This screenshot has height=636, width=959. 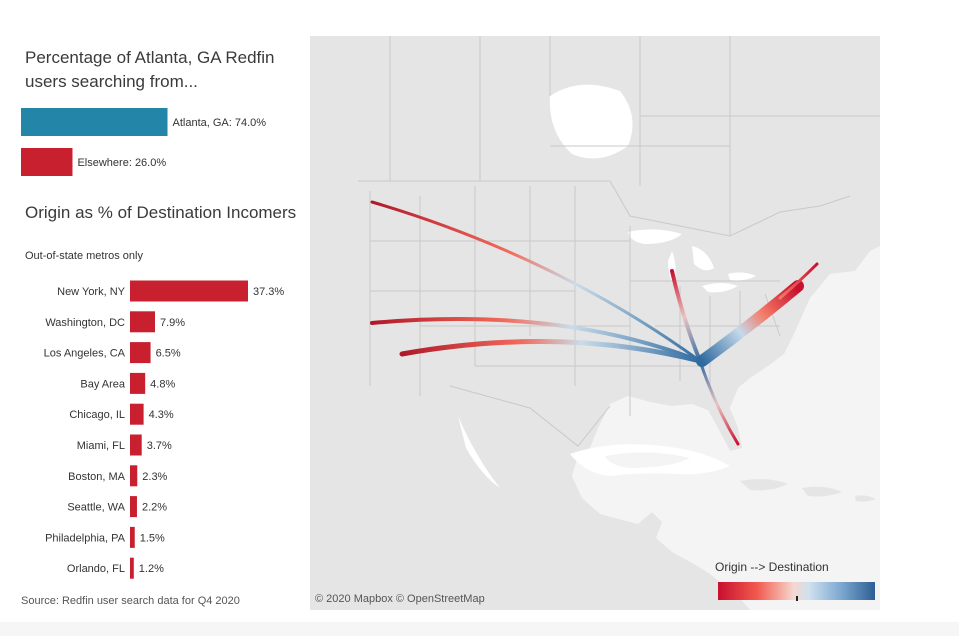 What do you see at coordinates (138, 383) in the screenshot?
I see `metro-bar-bay-area` at bounding box center [138, 383].